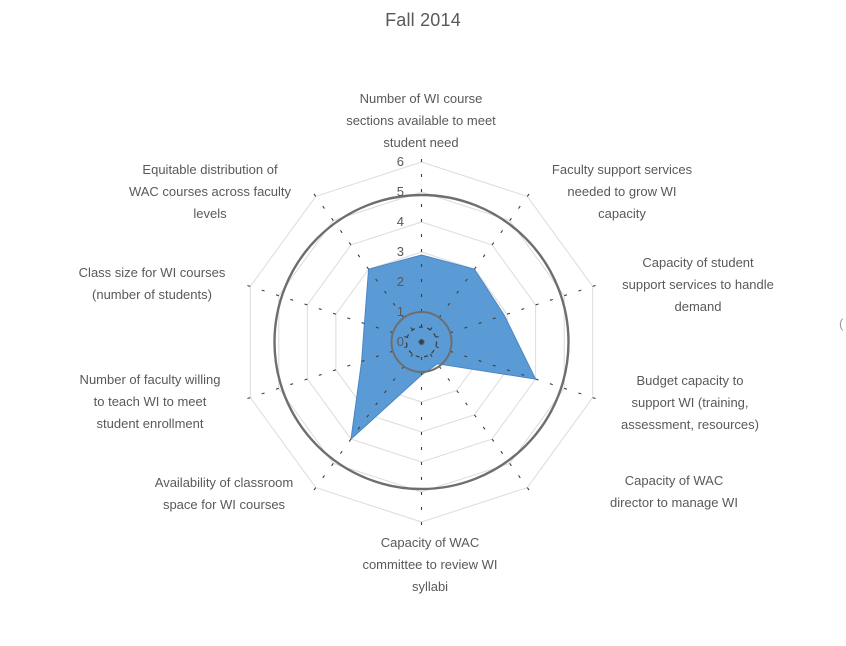 Image resolution: width=846 pixels, height=646 pixels. What do you see at coordinates (400, 341) in the screenshot?
I see `radial-tick-label-0: 0` at bounding box center [400, 341].